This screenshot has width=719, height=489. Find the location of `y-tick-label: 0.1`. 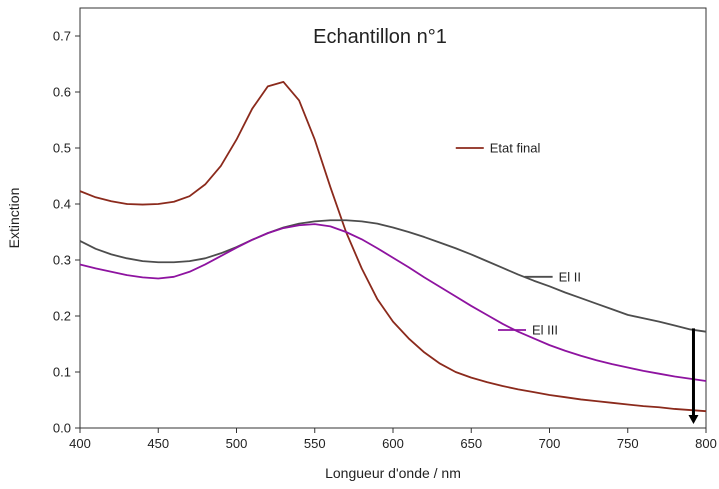

y-tick-label: 0.1 is located at coordinates (62, 372).